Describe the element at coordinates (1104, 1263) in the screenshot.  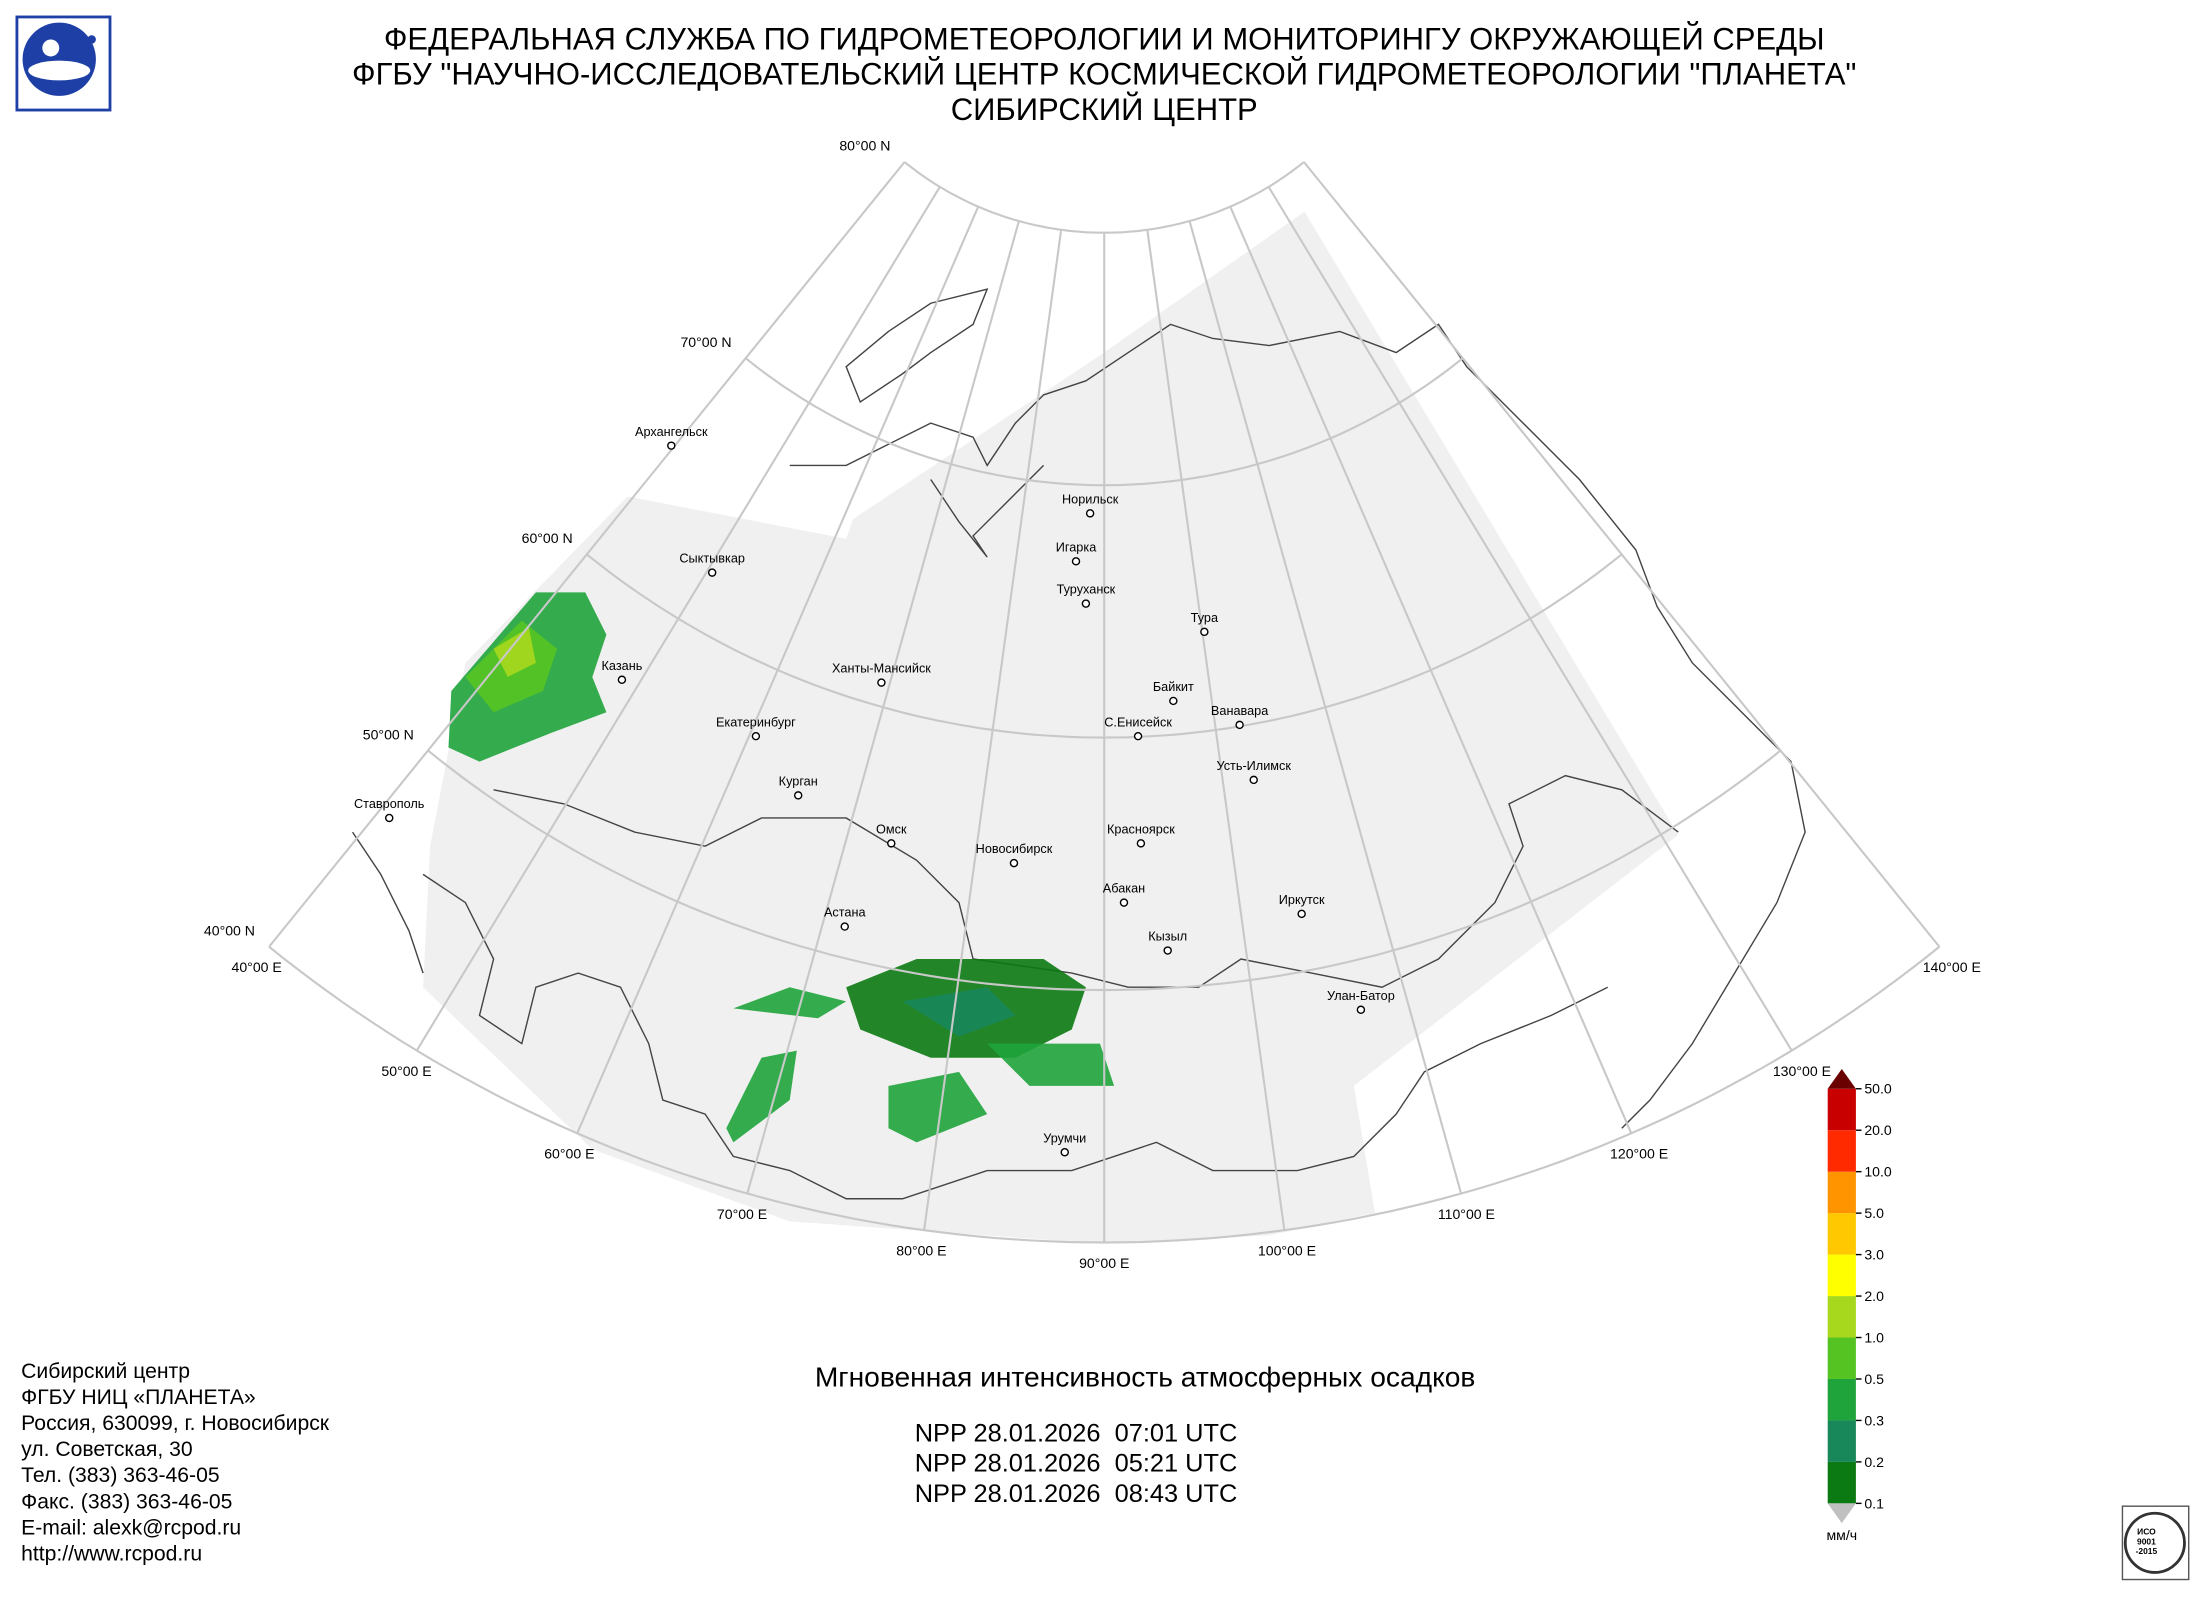
I see `meridian-label: 90°00 E` at that location.